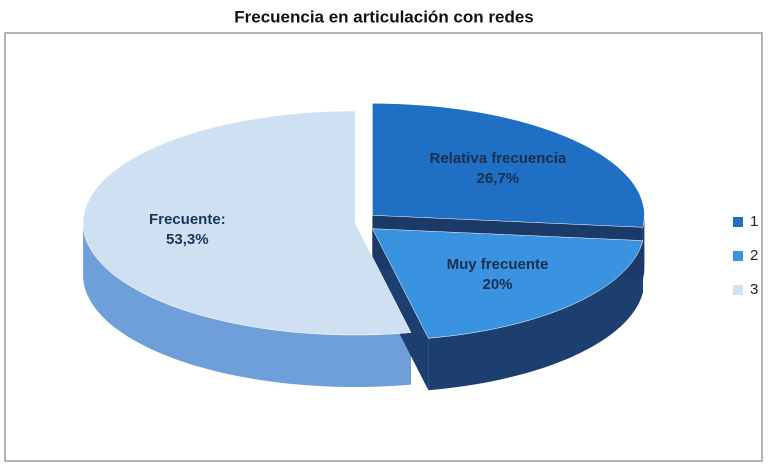 The height and width of the screenshot is (465, 768). Describe the element at coordinates (498, 178) in the screenshot. I see `data-label: 26,7%` at that location.